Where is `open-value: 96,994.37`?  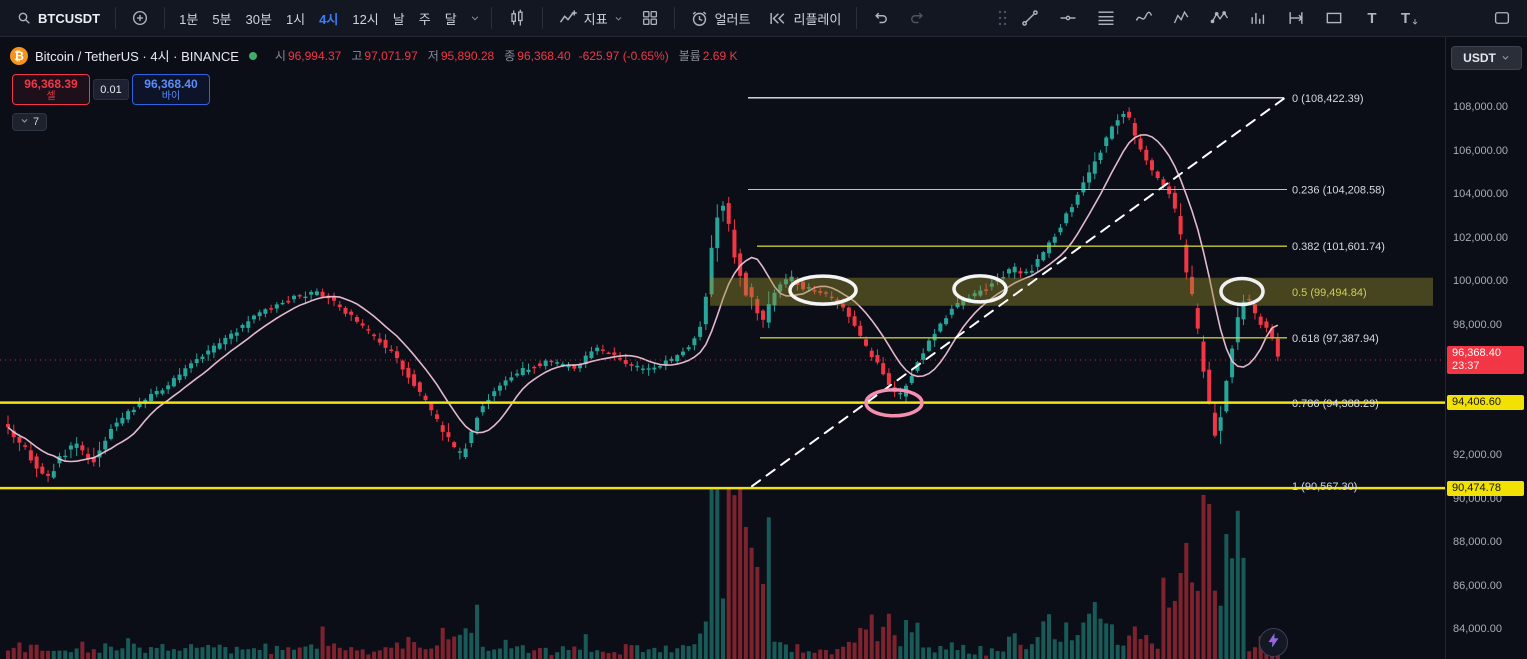
open-value: 96,994.37 is located at coordinates (314, 55).